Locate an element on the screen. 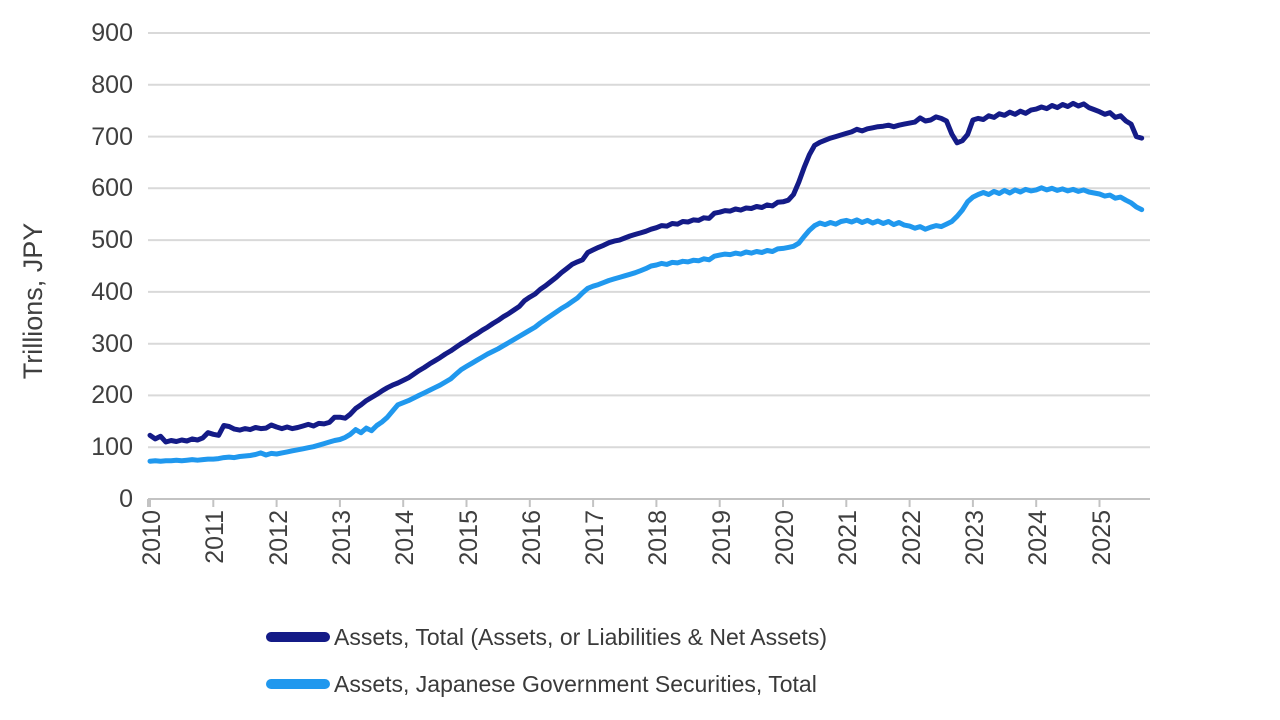 This screenshot has width=1280, height=720. y-tick-label: 200 is located at coordinates (112, 395).